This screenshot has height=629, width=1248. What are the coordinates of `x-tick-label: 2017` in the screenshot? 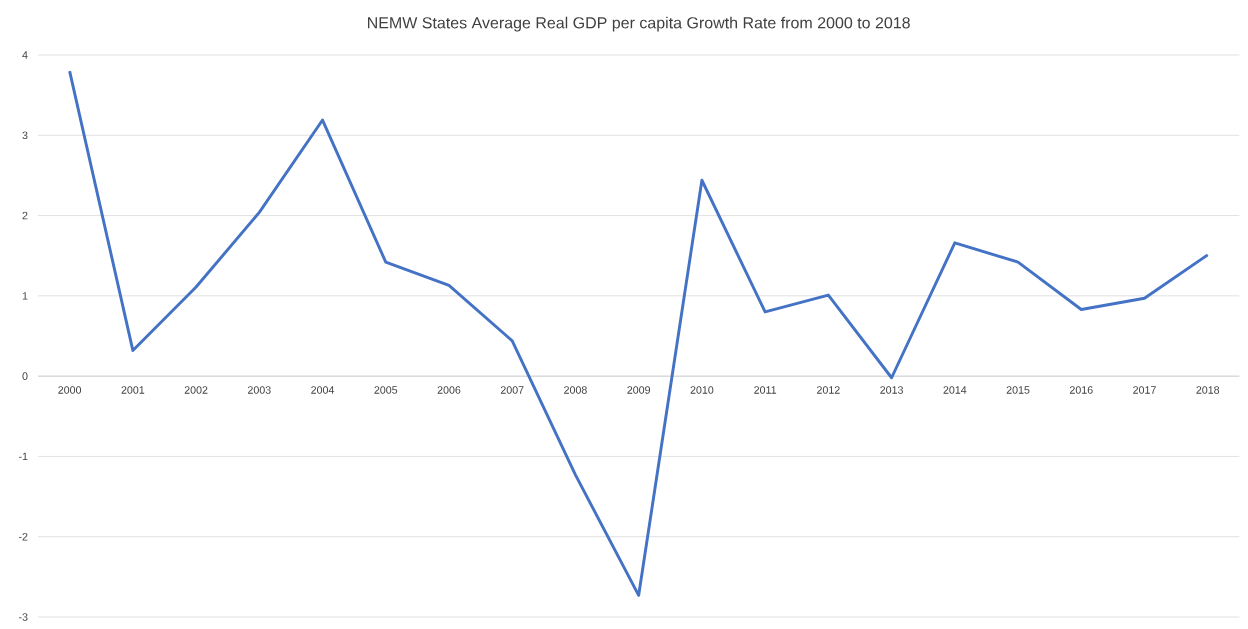 It's located at (1144, 390).